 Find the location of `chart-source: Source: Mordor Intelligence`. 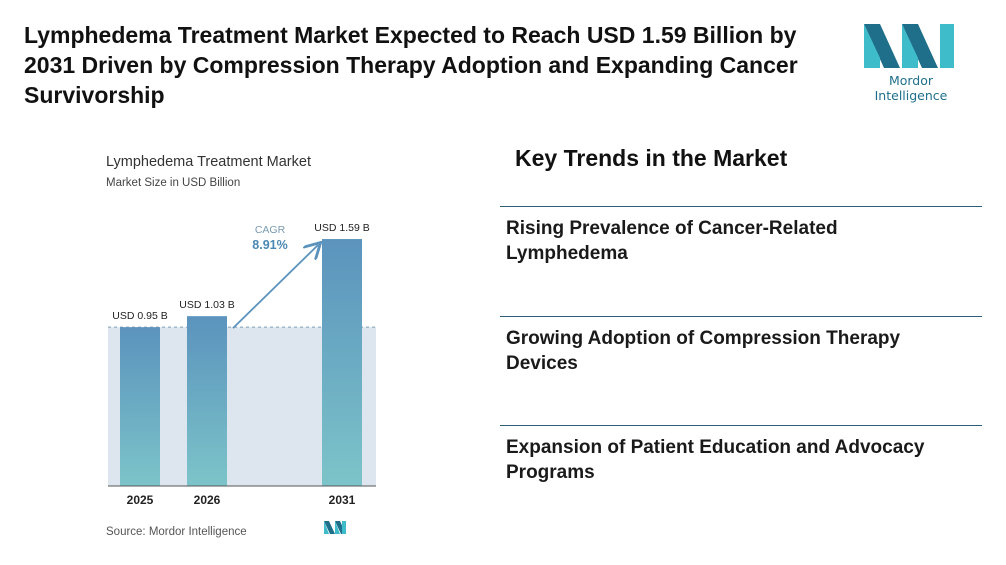

chart-source: Source: Mordor Intelligence is located at coordinates (176, 532).